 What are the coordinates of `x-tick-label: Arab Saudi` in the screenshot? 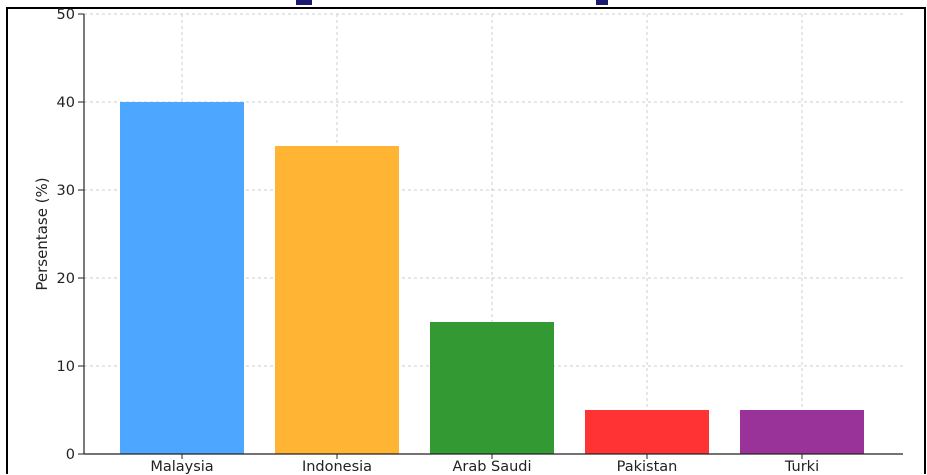 It's located at (491, 467).